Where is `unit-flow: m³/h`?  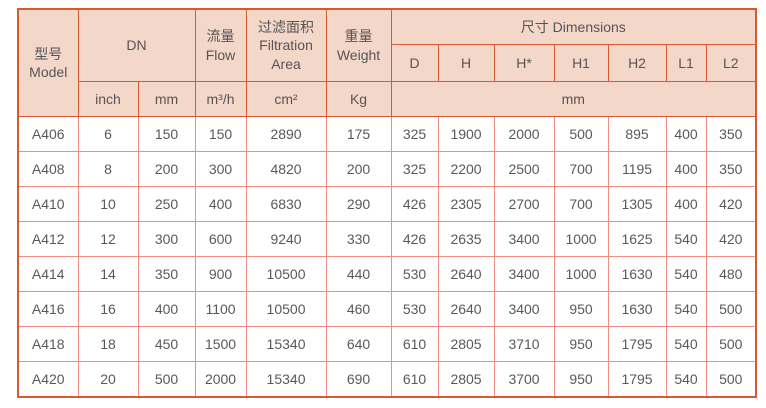 unit-flow: m³/h is located at coordinates (220, 99).